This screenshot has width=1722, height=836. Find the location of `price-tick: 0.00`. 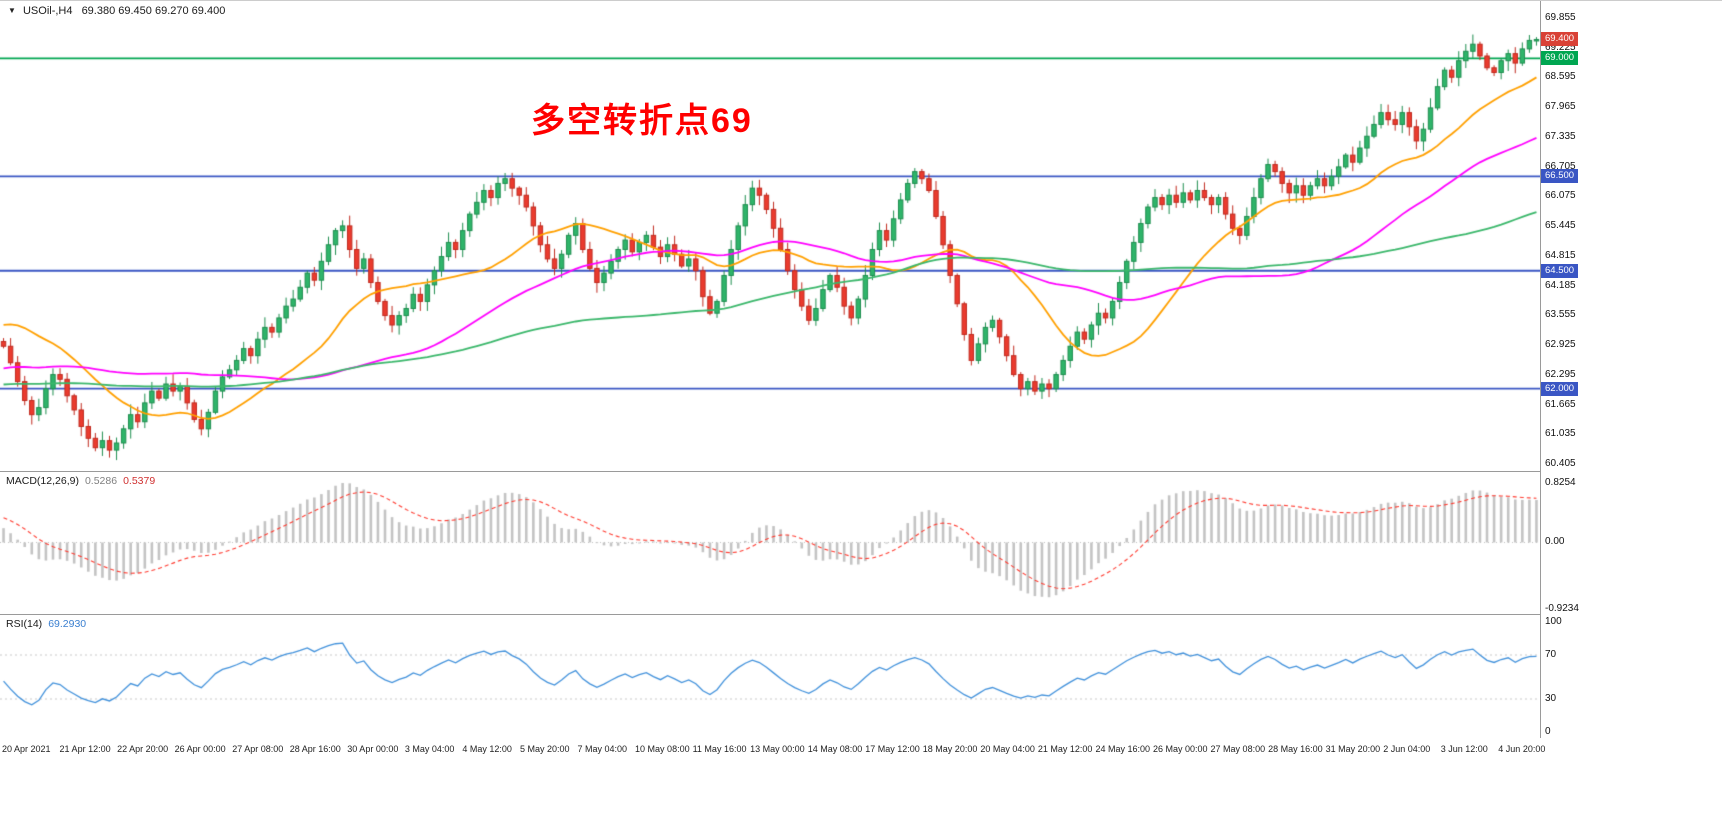

price-tick: 0.00 is located at coordinates (1555, 542).